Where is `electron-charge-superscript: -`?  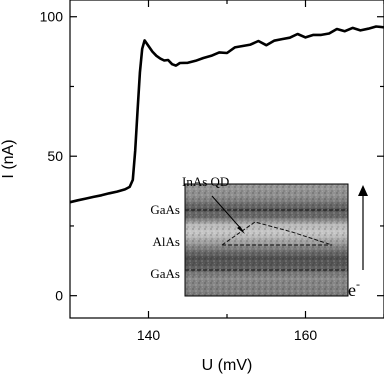
electron-charge-superscript: - is located at coordinates (358, 284).